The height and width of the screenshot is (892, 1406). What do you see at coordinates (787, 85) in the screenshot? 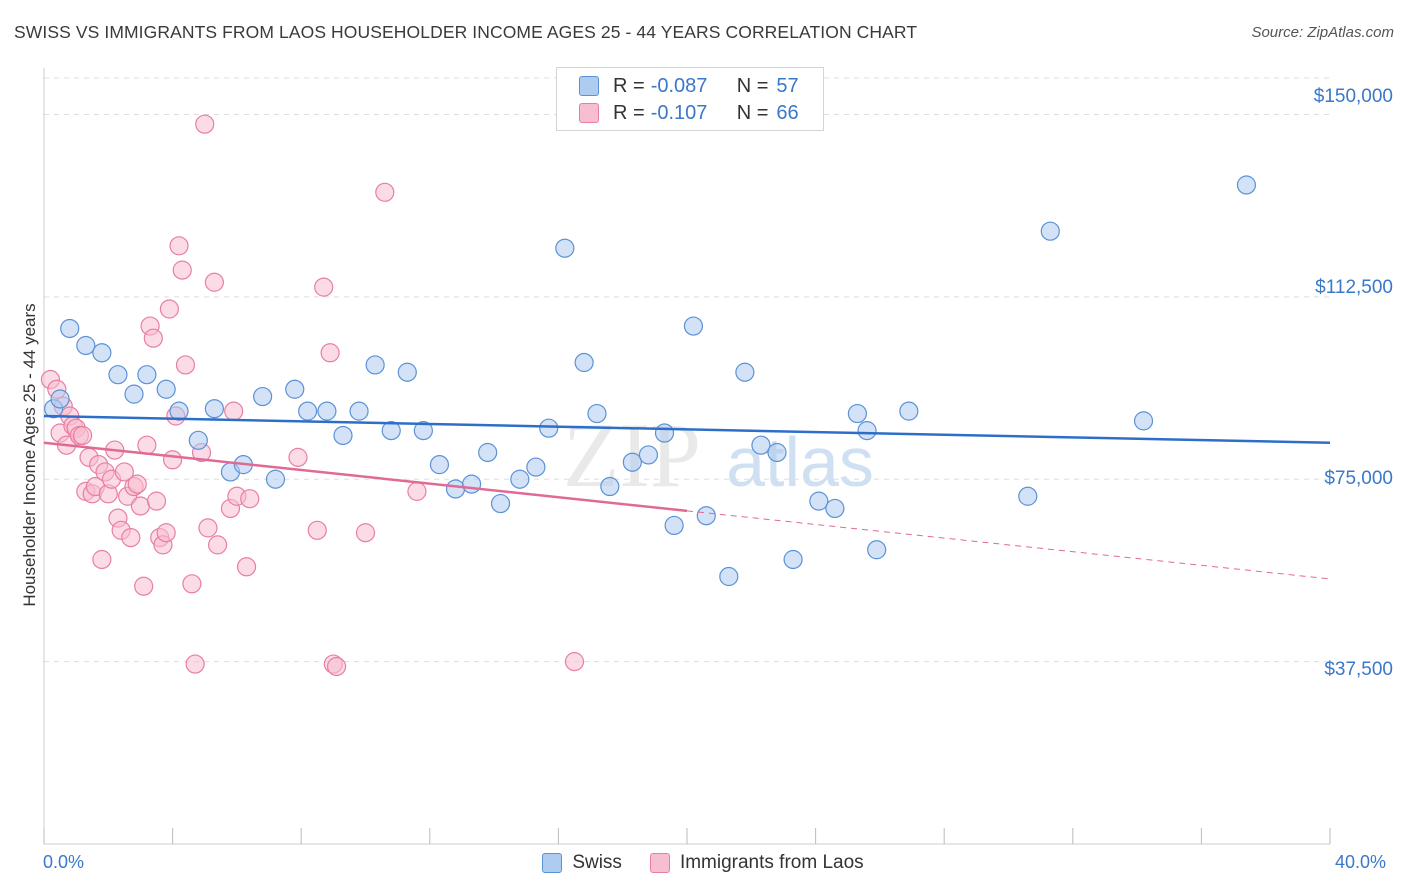
I see `n-value: 57` at bounding box center [787, 85].